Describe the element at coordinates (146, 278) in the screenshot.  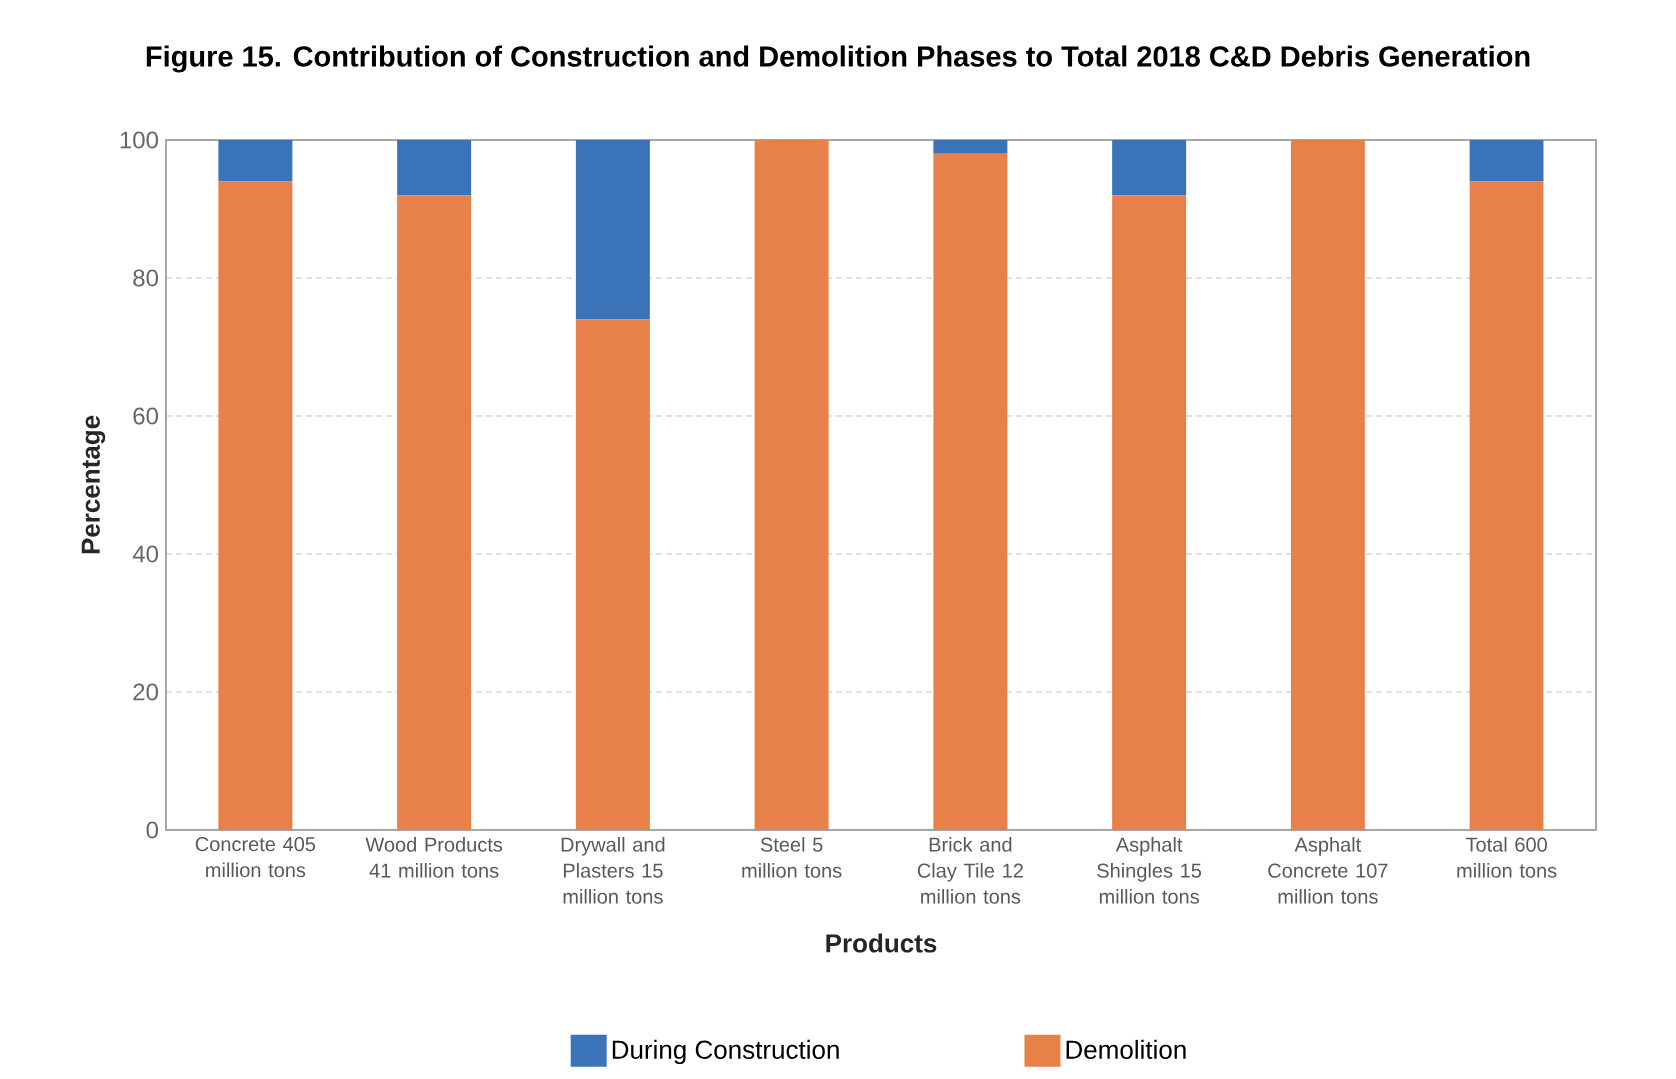
I see `y-tick-label: 80` at that location.